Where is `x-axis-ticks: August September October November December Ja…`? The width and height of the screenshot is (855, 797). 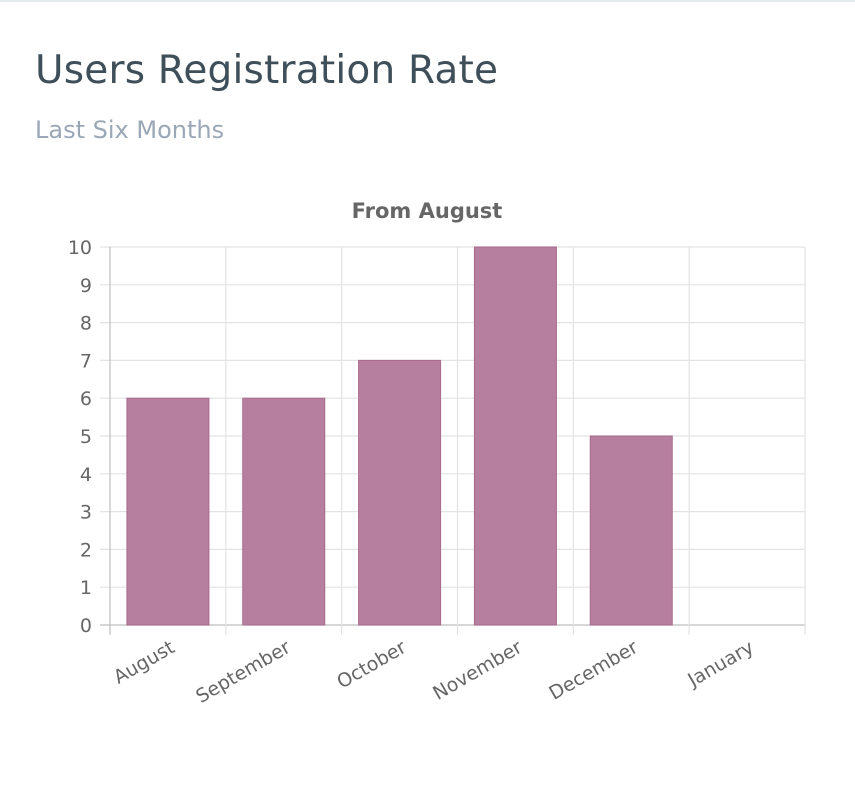
x-axis-ticks: August September October November December Ja… is located at coordinates (434, 672).